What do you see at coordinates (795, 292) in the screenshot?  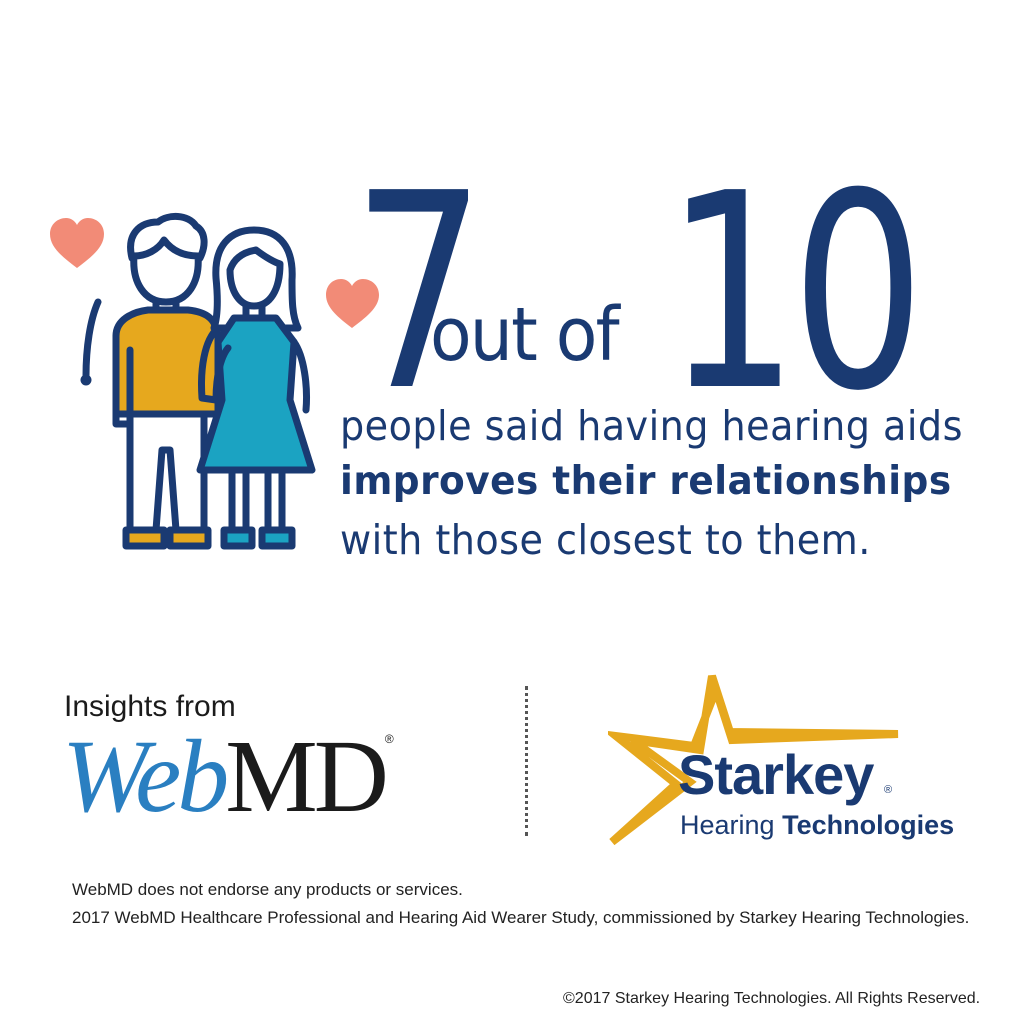 I see `stat-total: 10` at bounding box center [795, 292].